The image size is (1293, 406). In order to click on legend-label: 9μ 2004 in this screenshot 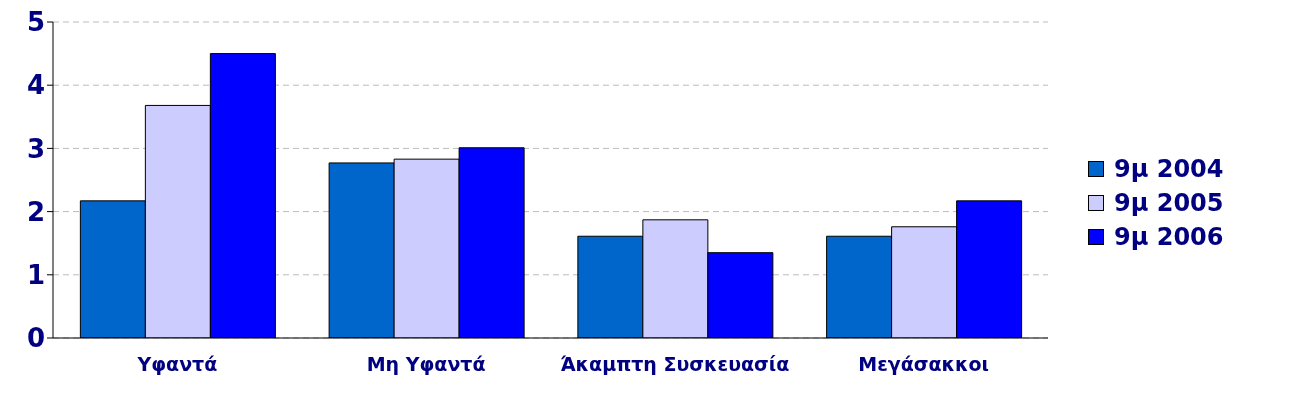, I will do `click(1169, 168)`.